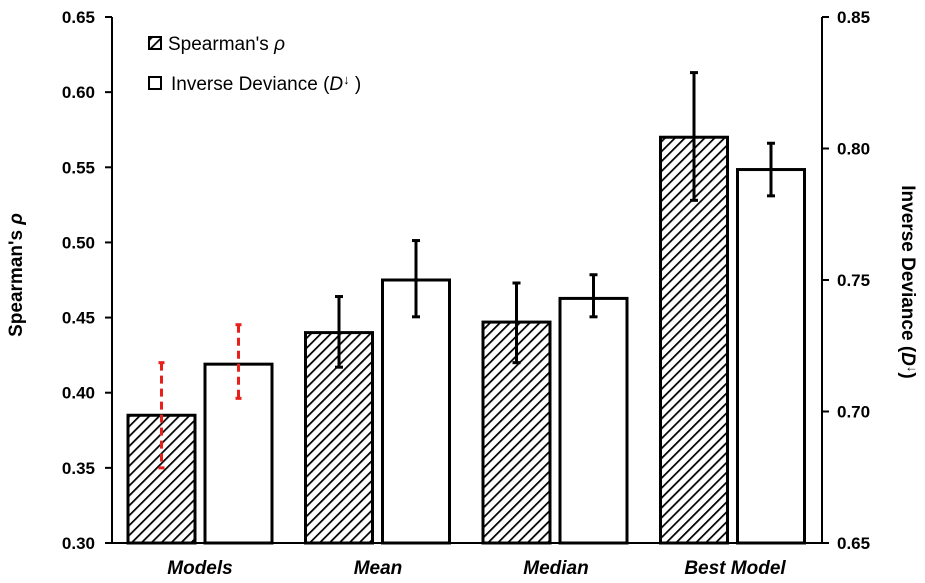 This screenshot has height=583, width=925. Describe the element at coordinates (771, 356) in the screenshot. I see `bar-best-model-inverse-deviance` at that location.